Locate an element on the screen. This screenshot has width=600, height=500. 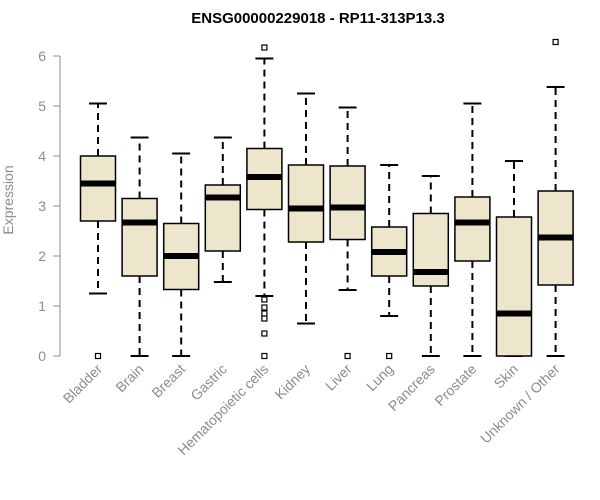
box-hematopoietic-cells is located at coordinates (264, 202).